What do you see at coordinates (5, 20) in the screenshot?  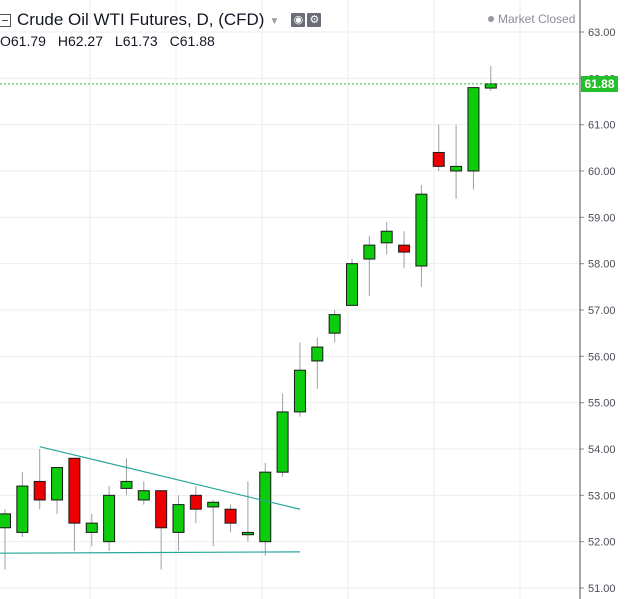 I see `collapse-icon` at bounding box center [5, 20].